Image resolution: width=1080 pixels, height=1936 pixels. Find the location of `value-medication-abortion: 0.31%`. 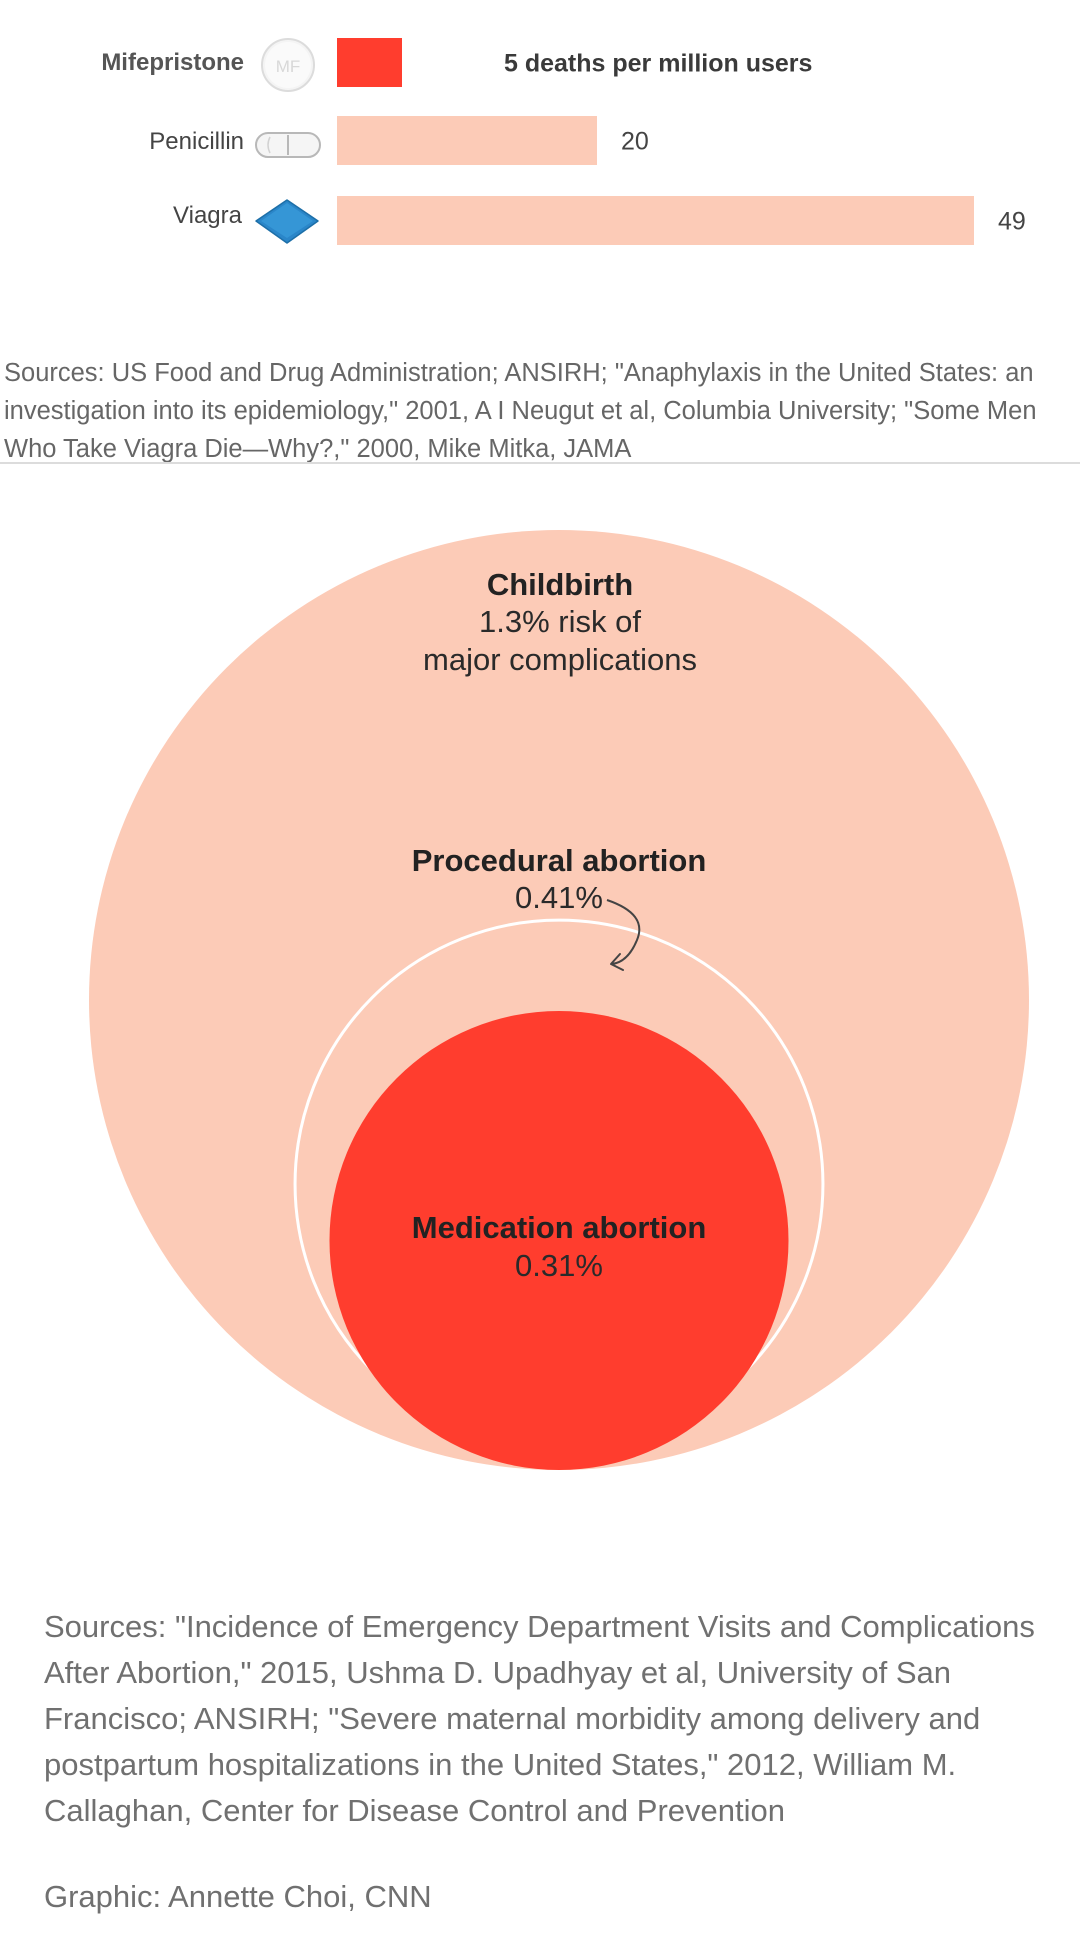

value-medication-abortion: 0.31% is located at coordinates (559, 1265).